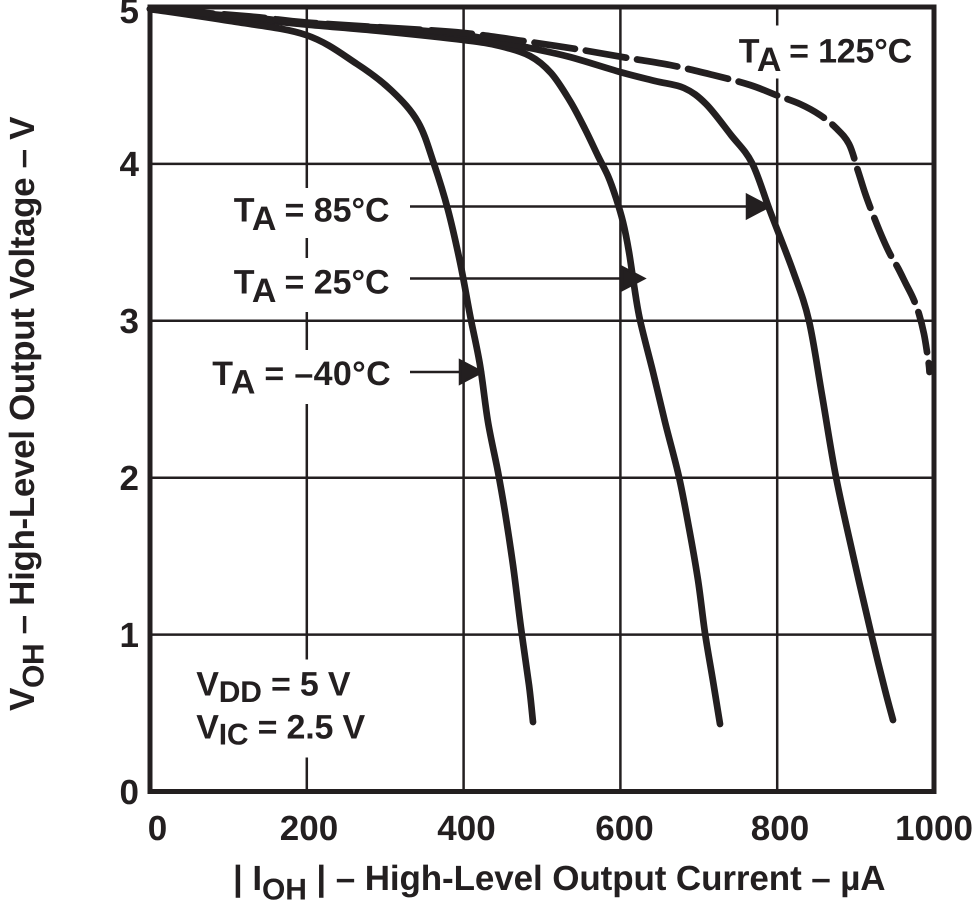 The image size is (974, 900). What do you see at coordinates (825, 55) in the screenshot?
I see `svg-text: TA = 125°C` at bounding box center [825, 55].